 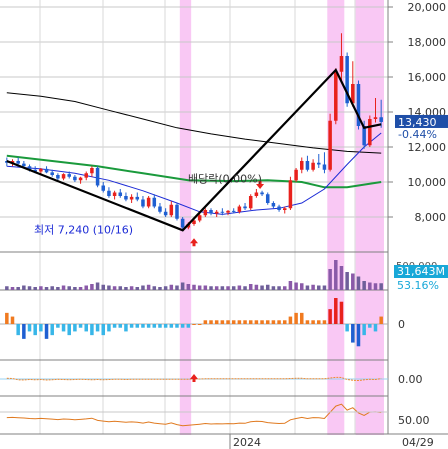 What do you see at coordinates (83, 229) in the screenshot?
I see `low-price-annotation: 최저 7,240 (10/16)` at bounding box center [83, 229].